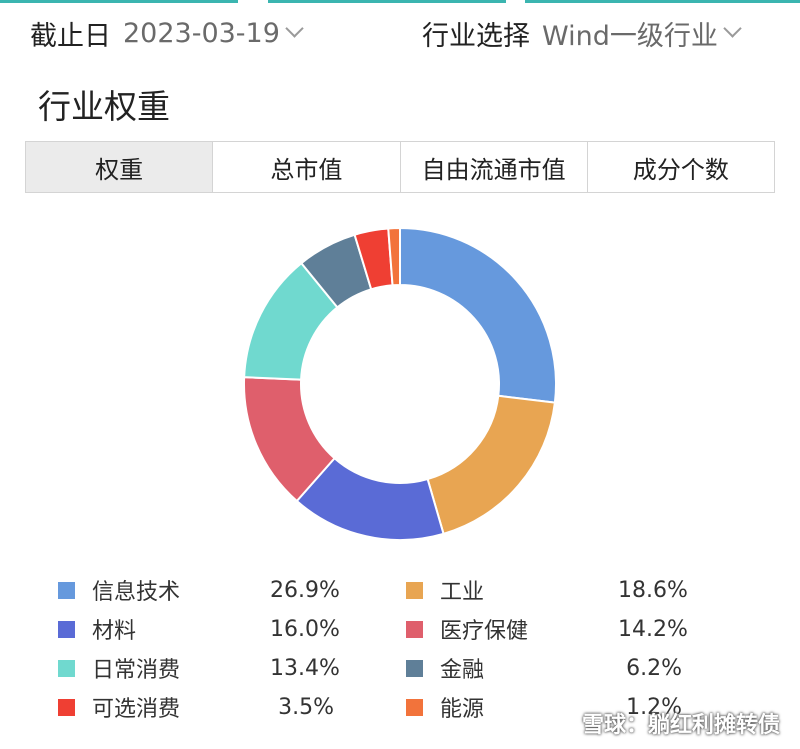 This screenshot has height=749, width=800. What do you see at coordinates (136, 709) in the screenshot?
I see `legend-label: 可选消费` at bounding box center [136, 709].